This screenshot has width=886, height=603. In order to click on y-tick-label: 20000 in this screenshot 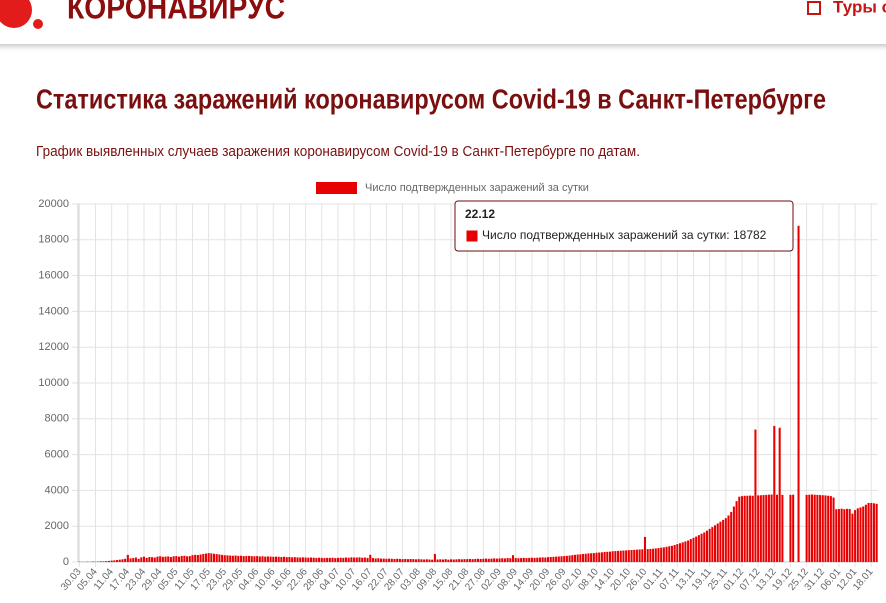, I will do `click(53, 204)`.